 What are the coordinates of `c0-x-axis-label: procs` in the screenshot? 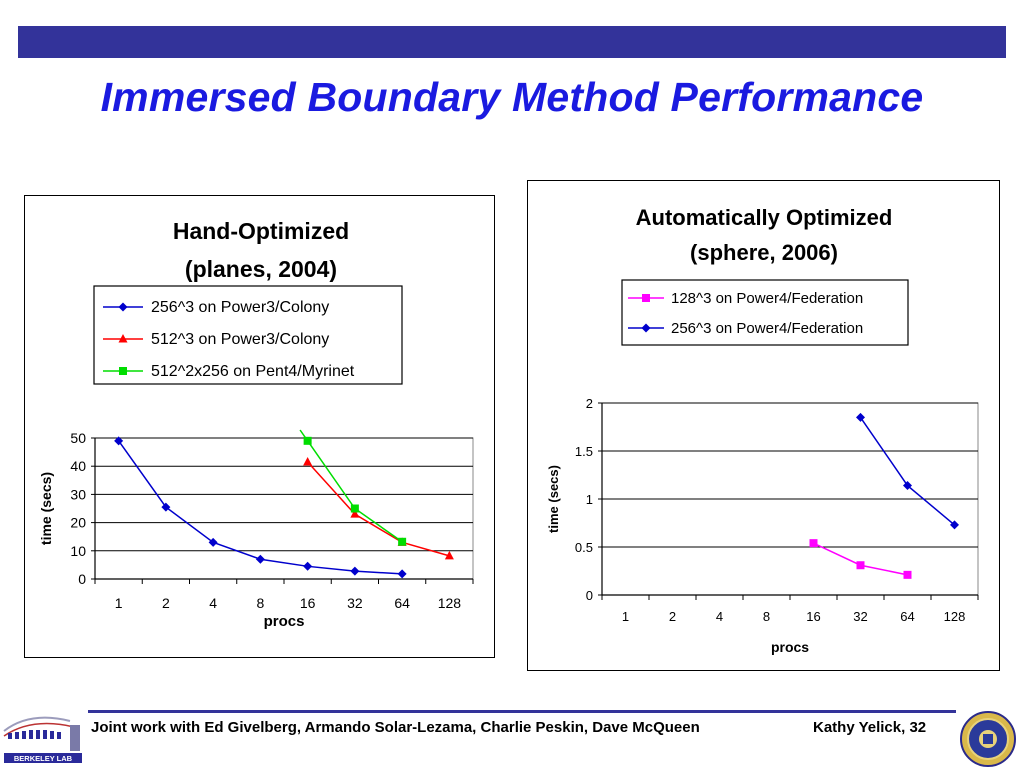 It's located at (284, 621).